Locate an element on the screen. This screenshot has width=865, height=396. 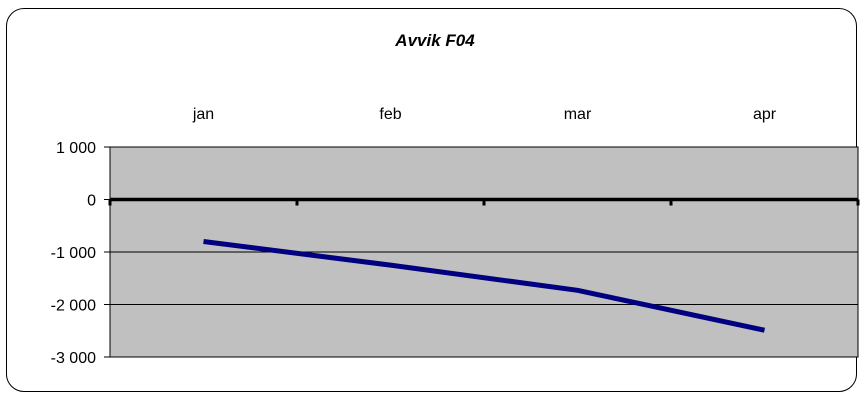
category-labels: jan feb mar apr is located at coordinates (484, 114).